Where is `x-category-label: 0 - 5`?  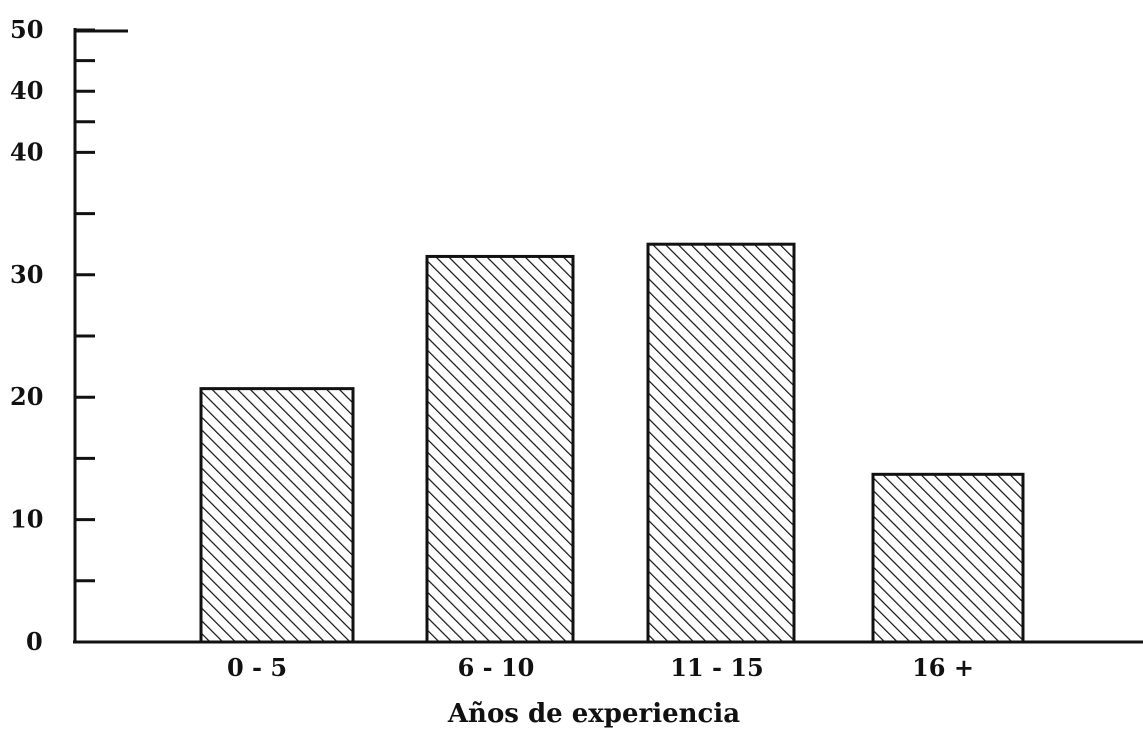 x-category-label: 0 - 5 is located at coordinates (257, 667).